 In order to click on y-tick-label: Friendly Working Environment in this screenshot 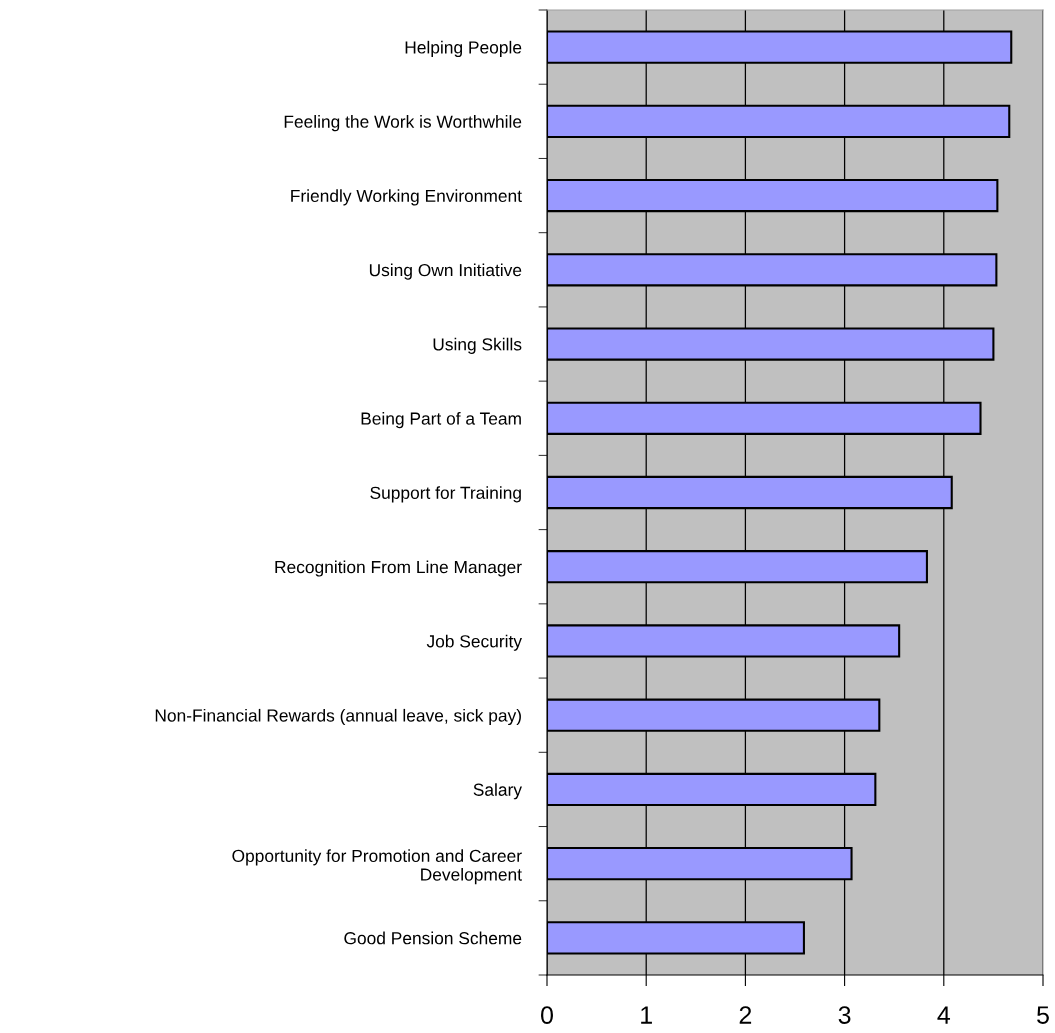, I will do `click(406, 197)`.